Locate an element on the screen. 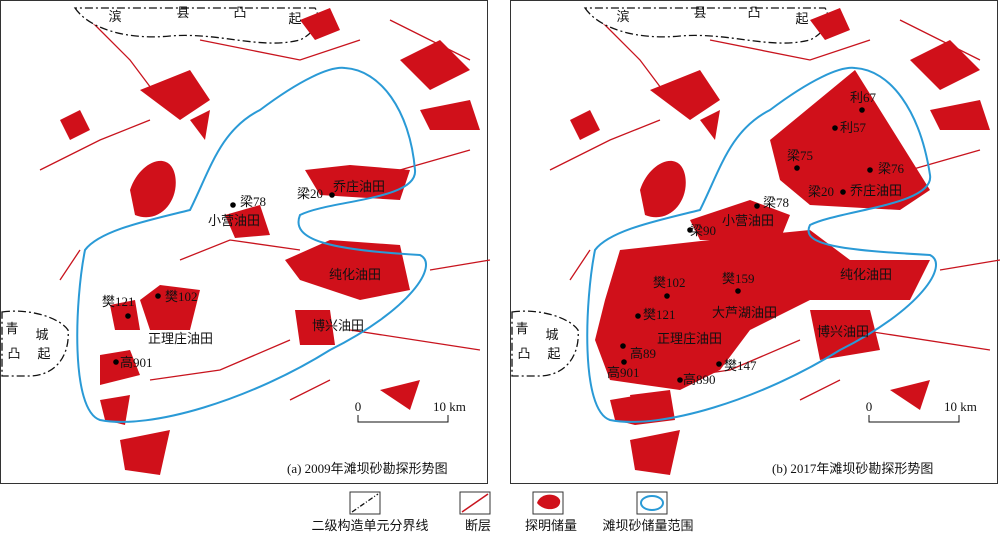  well-label: 樊159 is located at coordinates (738, 278).